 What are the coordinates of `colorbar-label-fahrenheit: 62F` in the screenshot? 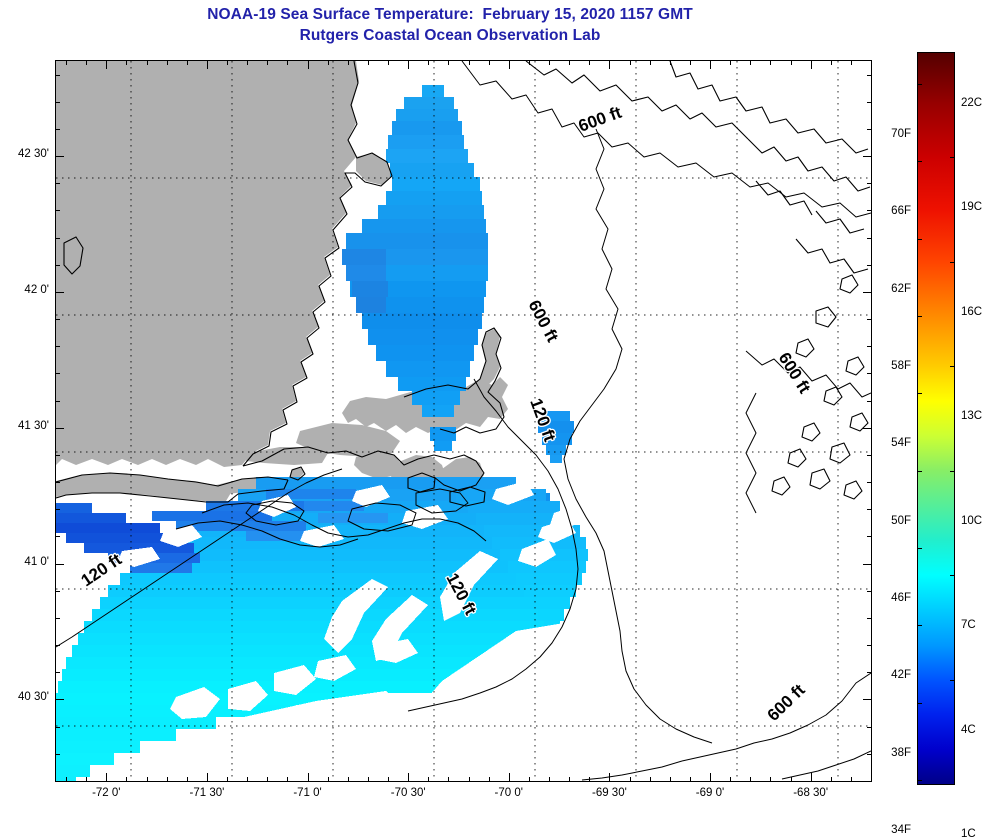 It's located at (901, 288).